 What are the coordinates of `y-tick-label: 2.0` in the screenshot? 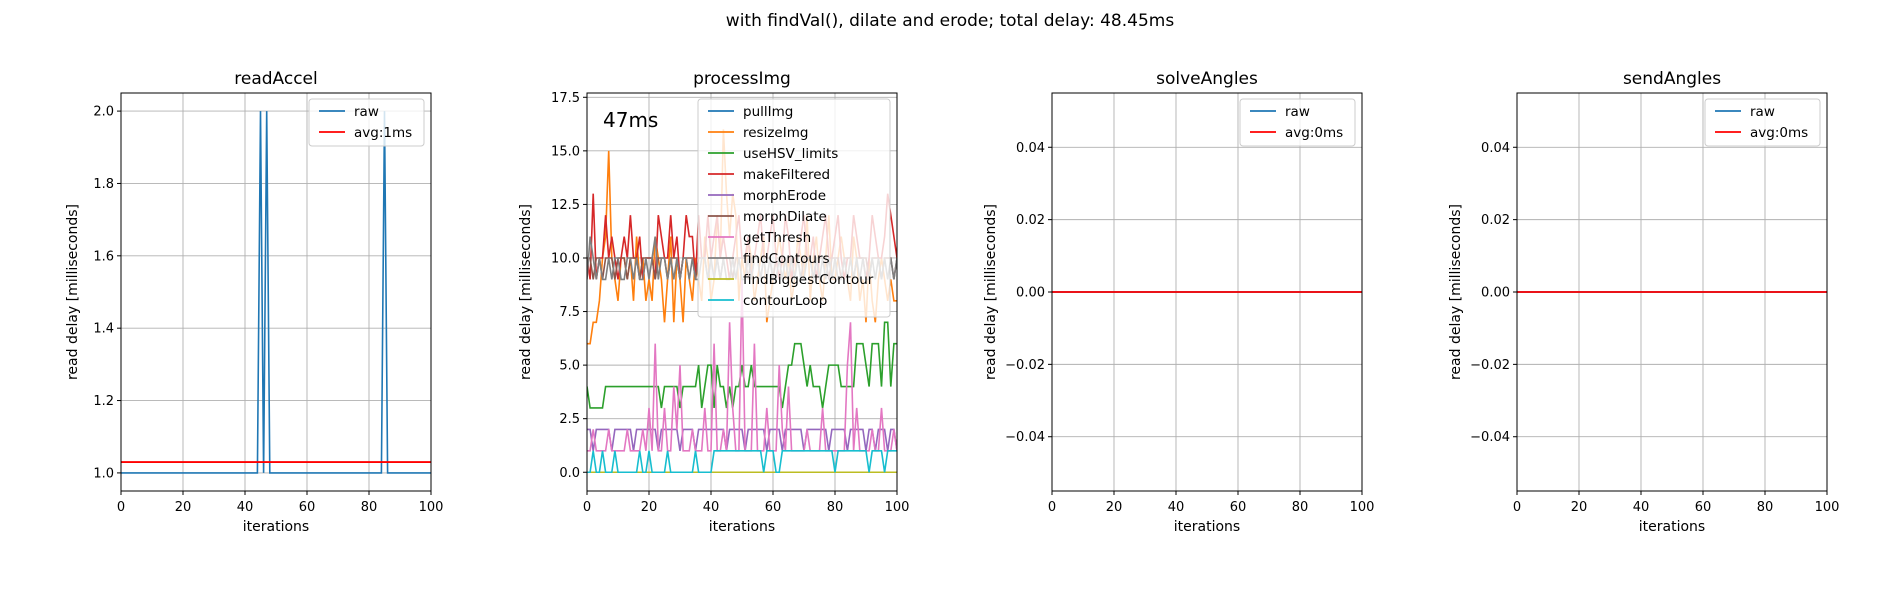 It's located at (103, 112).